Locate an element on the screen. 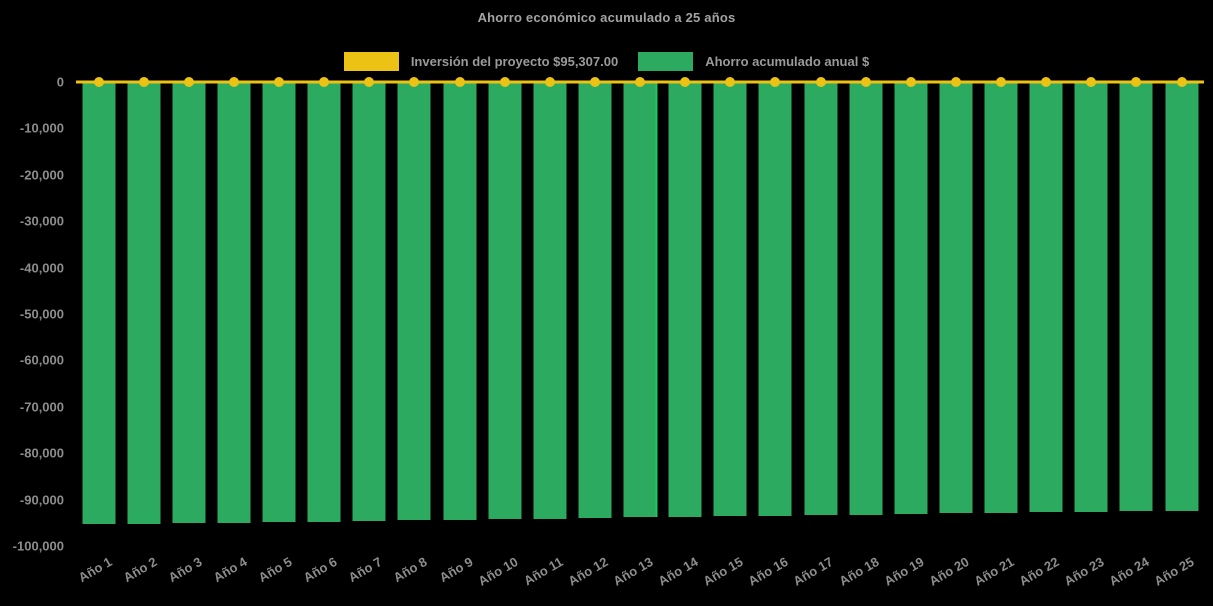 This screenshot has height=606, width=1213. x-tick-label: Año 13 is located at coordinates (633, 571).